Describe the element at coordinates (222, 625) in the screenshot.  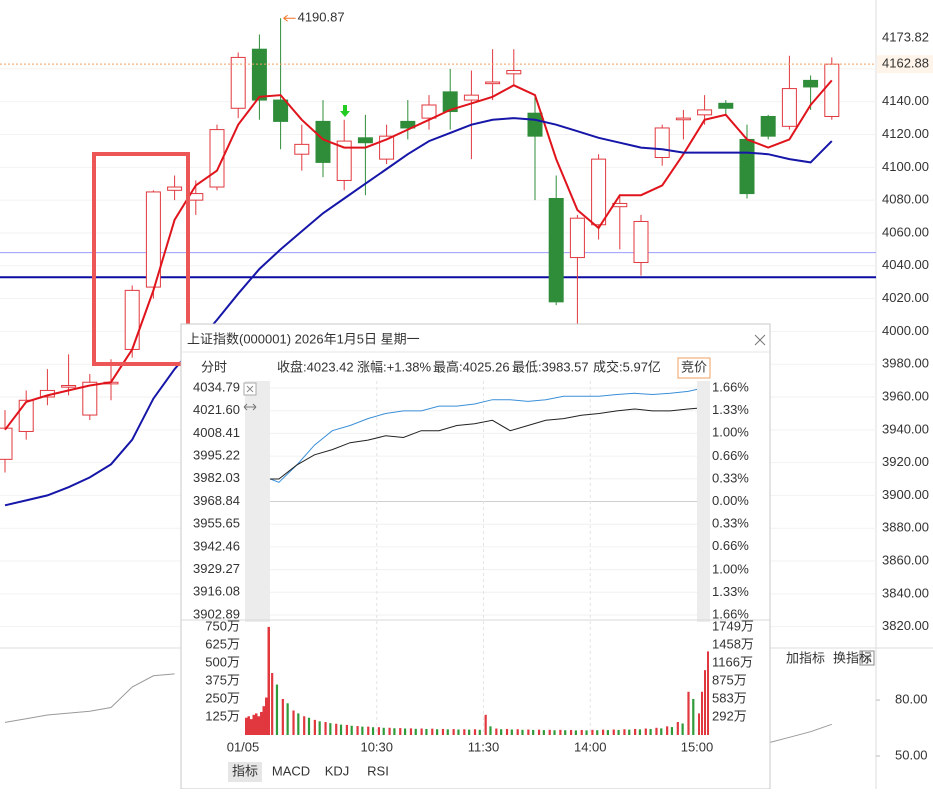
I see `volume-tick-label: 750万` at that location.